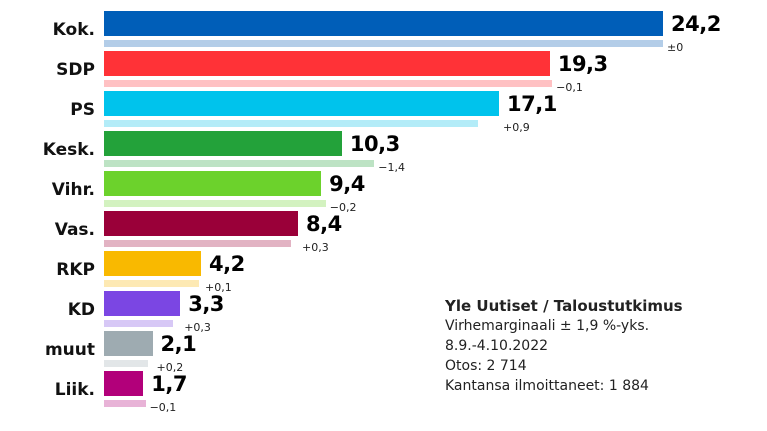 The width and height of the screenshot is (767, 431). What do you see at coordinates (69, 350) in the screenshot?
I see `party-label: muut` at bounding box center [69, 350].